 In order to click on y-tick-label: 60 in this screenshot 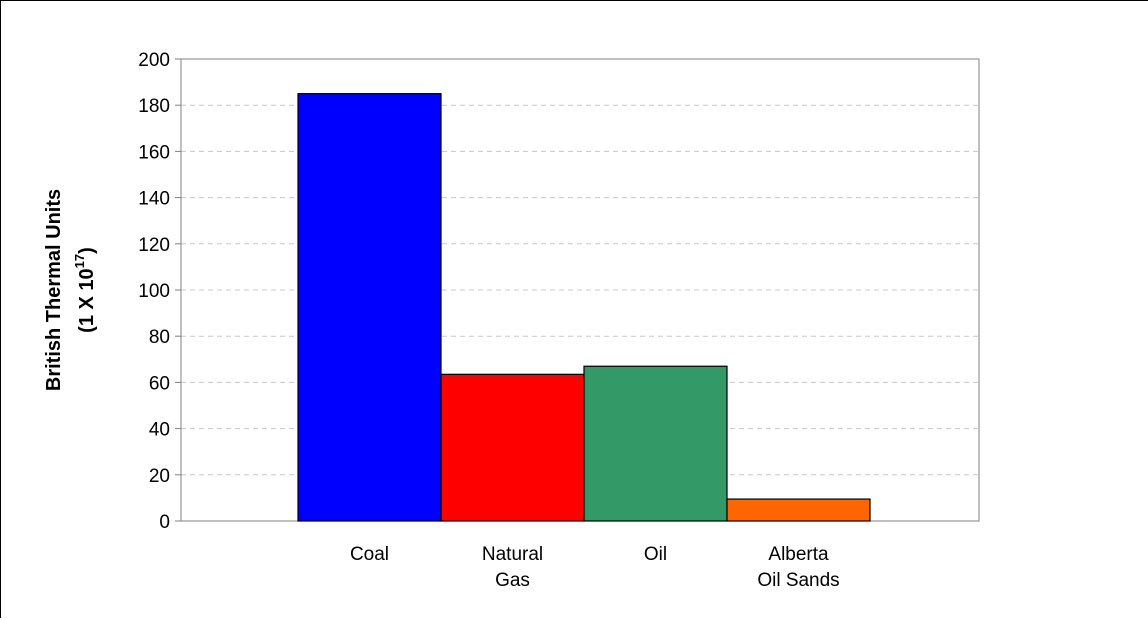, I will do `click(159, 383)`.